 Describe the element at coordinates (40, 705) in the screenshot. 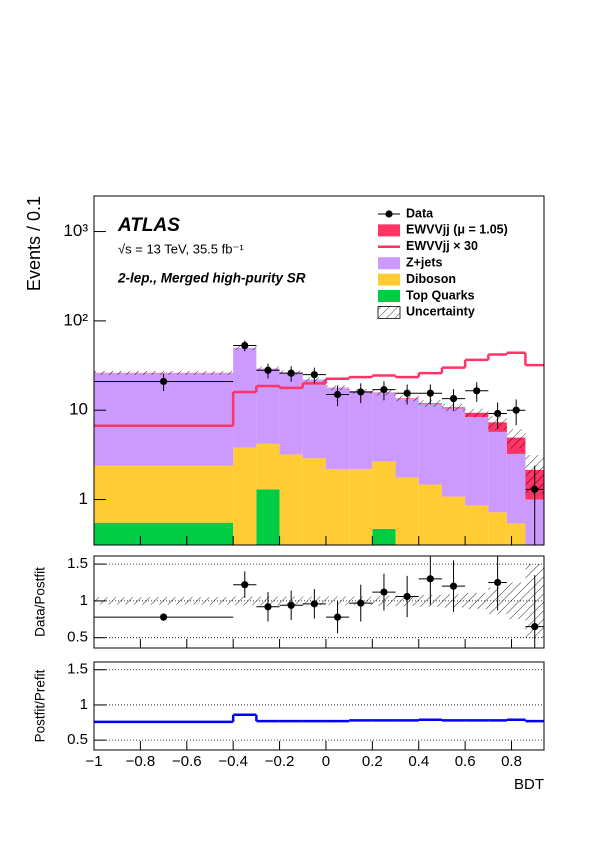

I see `y-axis-label: Postfit/Prefit` at that location.